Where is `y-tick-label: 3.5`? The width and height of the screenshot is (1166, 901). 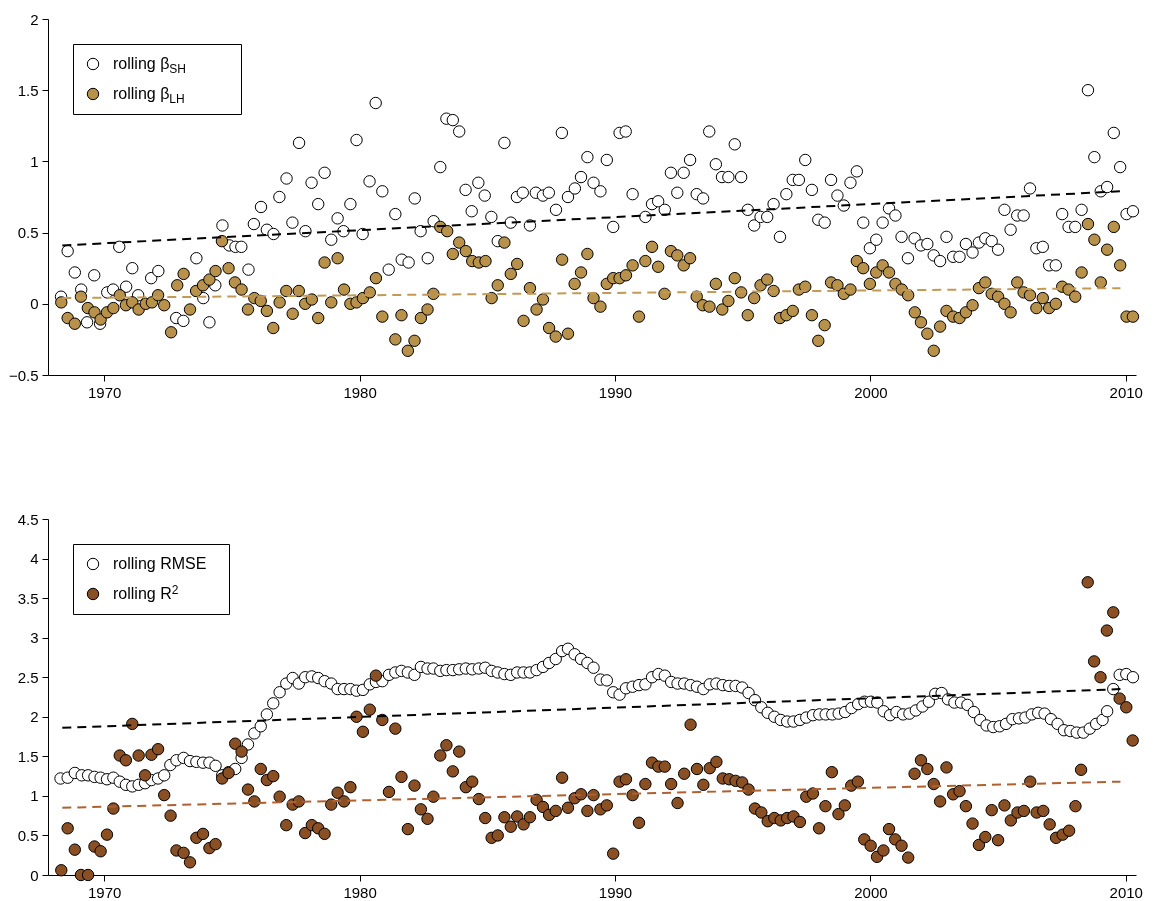
y-tick-label: 3.5 is located at coordinates (28, 598).